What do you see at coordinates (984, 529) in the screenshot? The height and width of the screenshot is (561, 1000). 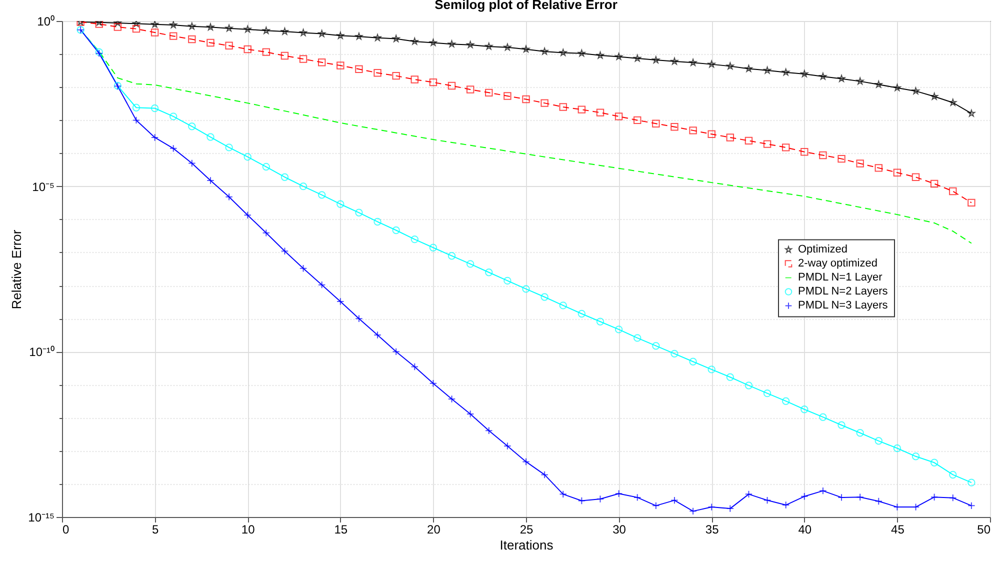 I see `x-tick-label: 50` at bounding box center [984, 529].